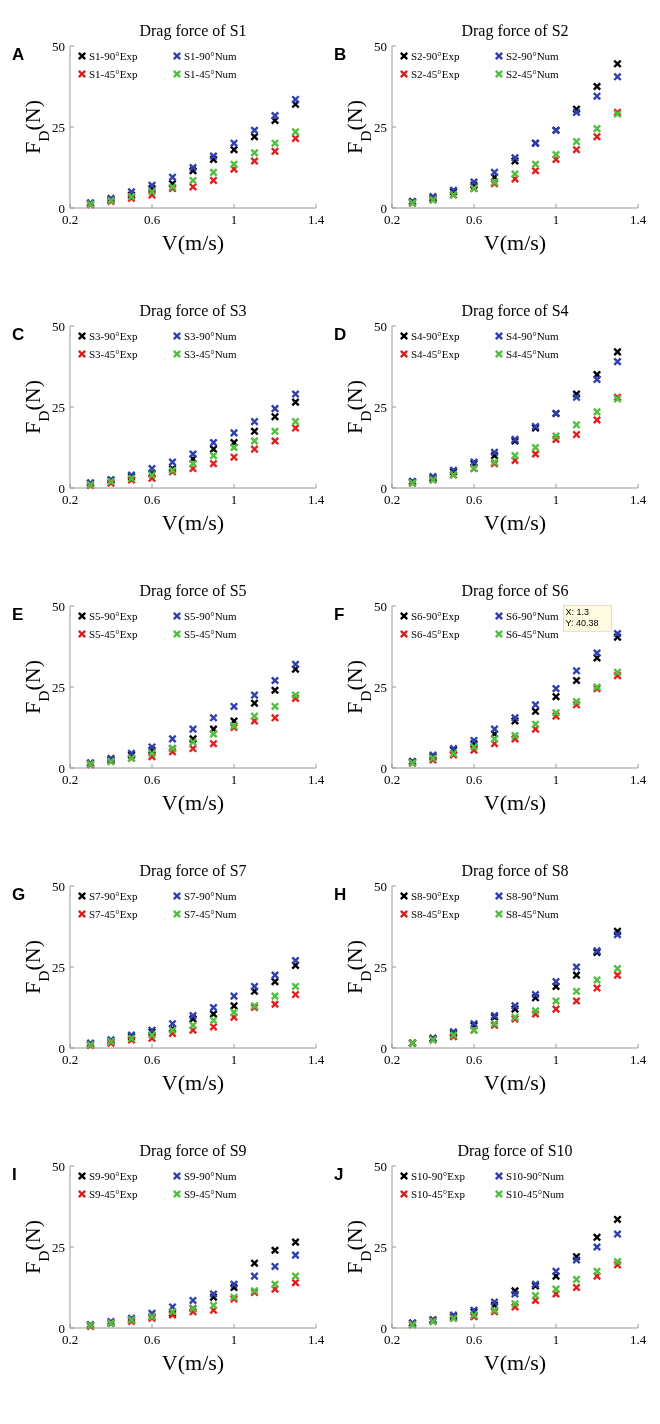  Describe the element at coordinates (435, 895) in the screenshot. I see `legend-label: S8-90°Exp` at that location.